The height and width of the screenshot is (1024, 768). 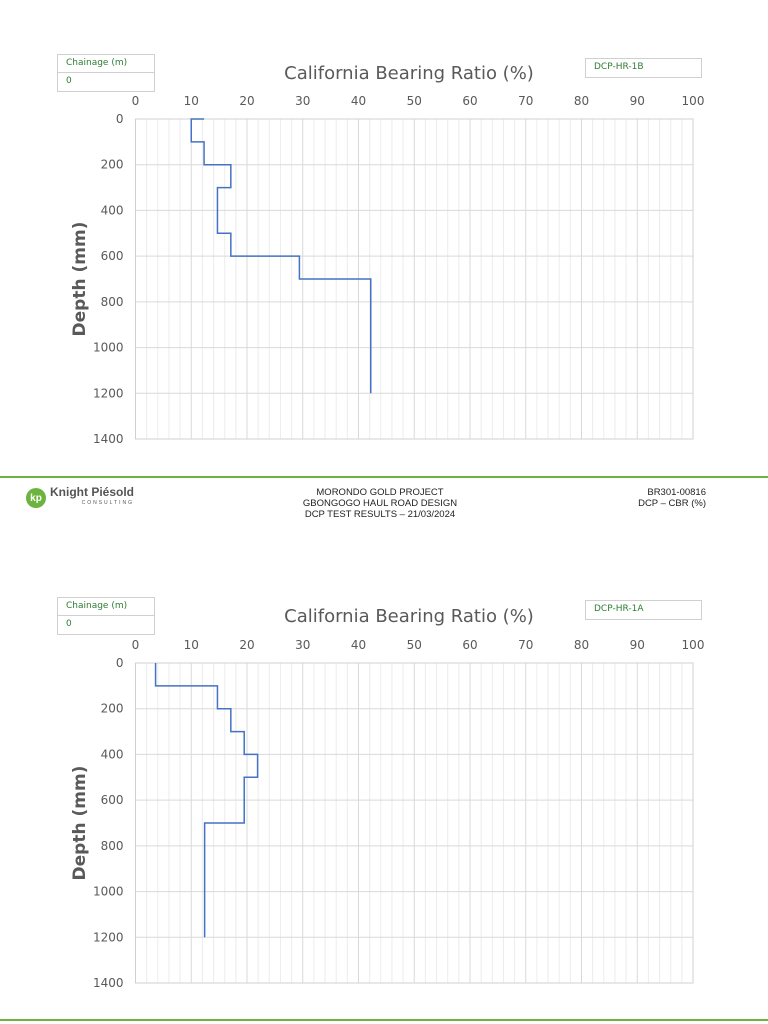 What do you see at coordinates (643, 68) in the screenshot?
I see `test-id-box: DCP-HR-1B` at bounding box center [643, 68].